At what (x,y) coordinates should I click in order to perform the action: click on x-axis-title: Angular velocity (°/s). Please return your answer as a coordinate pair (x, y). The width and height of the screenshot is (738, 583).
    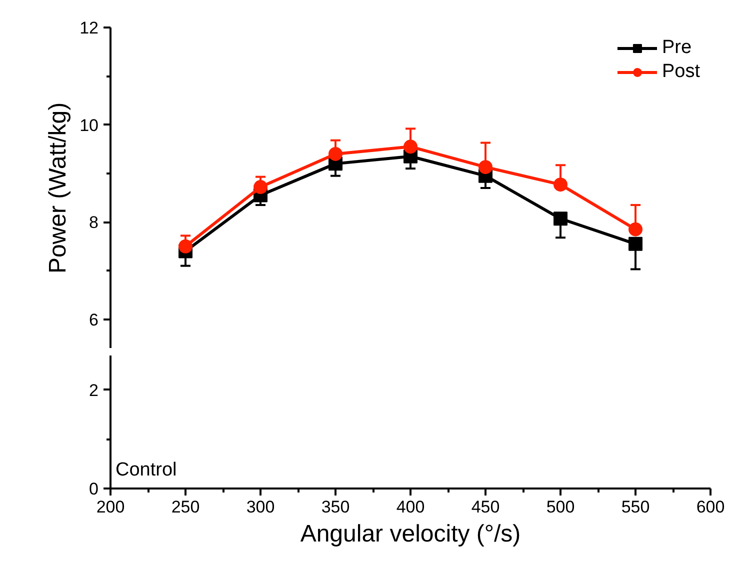
    Looking at the image, I should click on (410, 534).